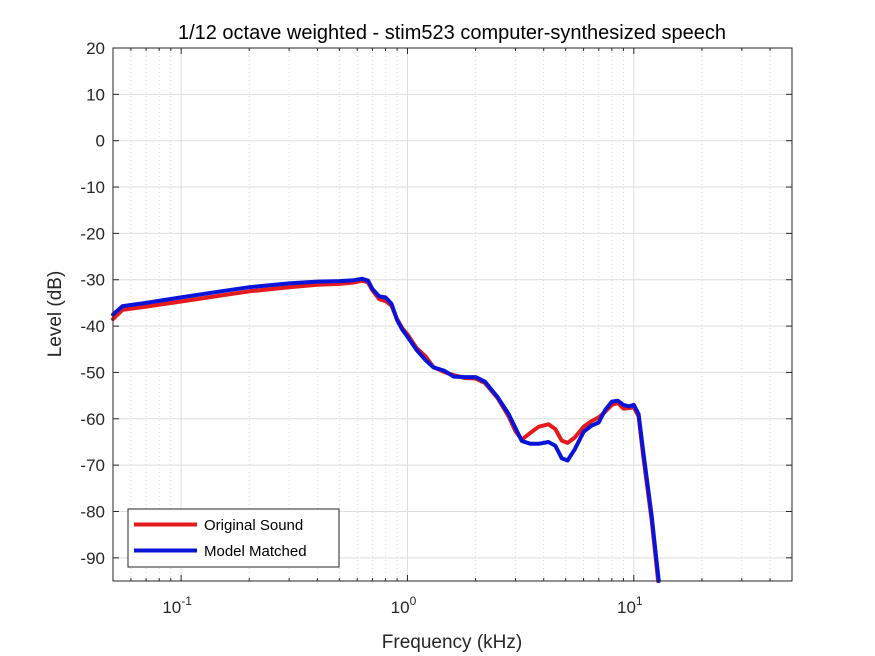  I want to click on y-tick-label: -80, so click(92, 511).